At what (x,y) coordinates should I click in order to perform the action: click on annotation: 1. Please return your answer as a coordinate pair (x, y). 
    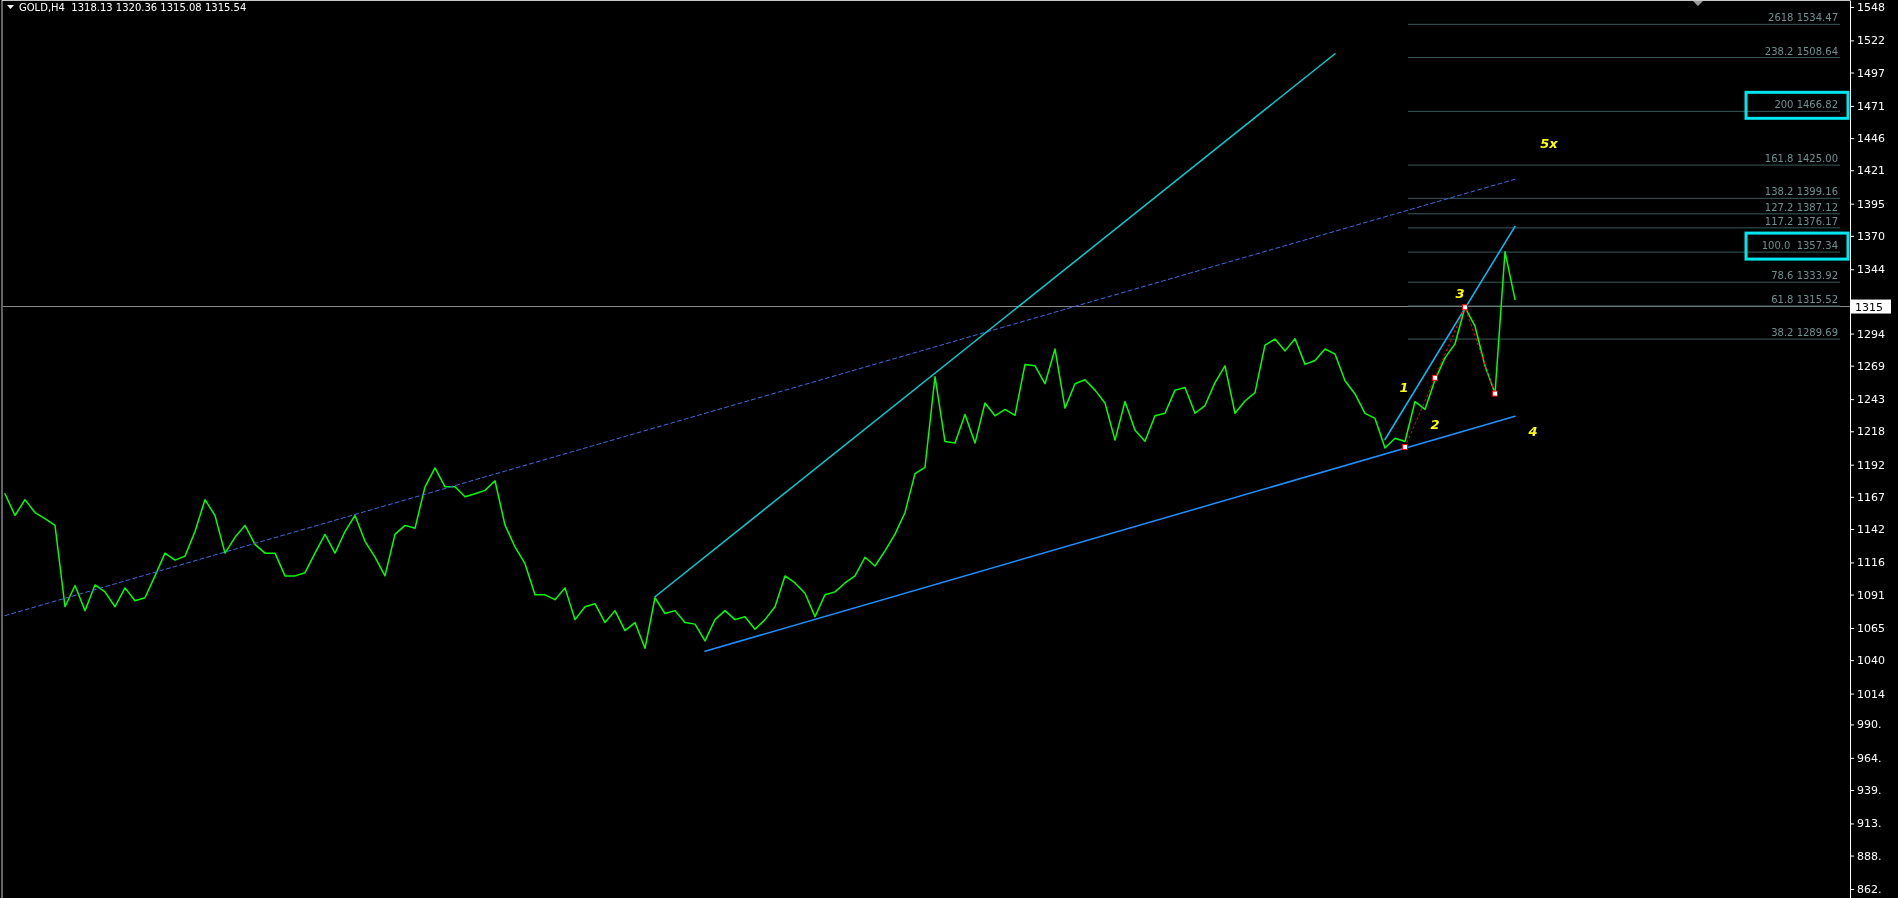
    Looking at the image, I should click on (1404, 387).